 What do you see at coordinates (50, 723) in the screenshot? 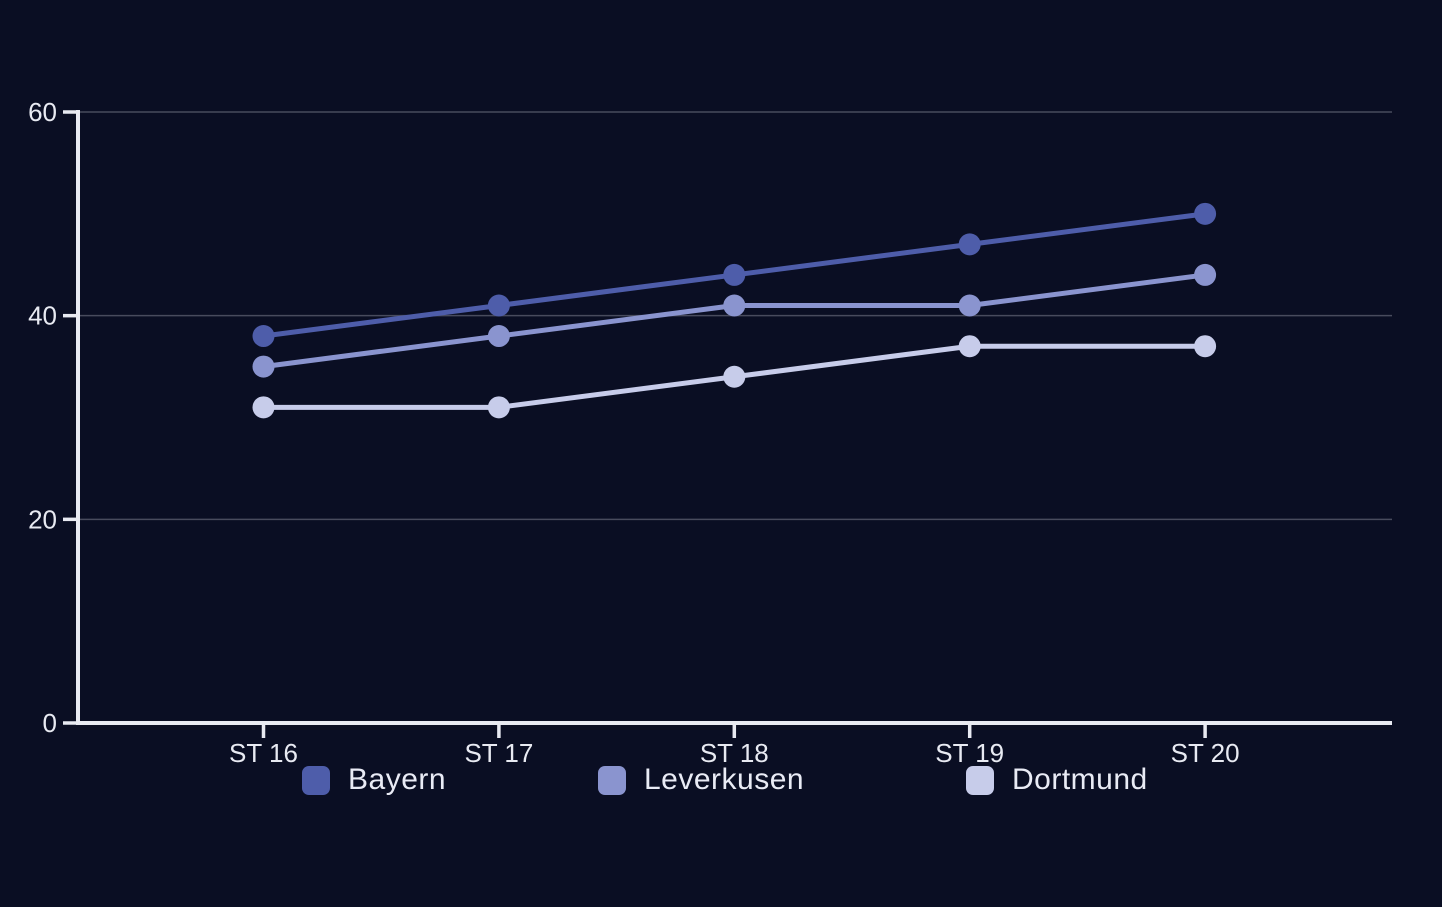
I see `y-tick-label: 0` at bounding box center [50, 723].